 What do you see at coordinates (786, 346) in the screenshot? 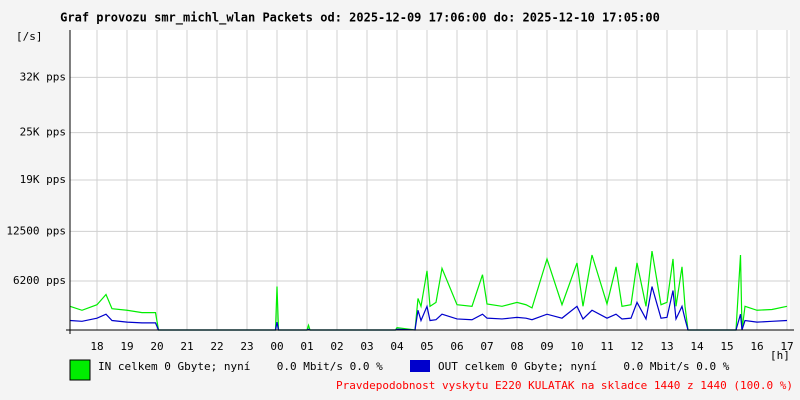
I see `x-tick-label: 17` at bounding box center [786, 346].